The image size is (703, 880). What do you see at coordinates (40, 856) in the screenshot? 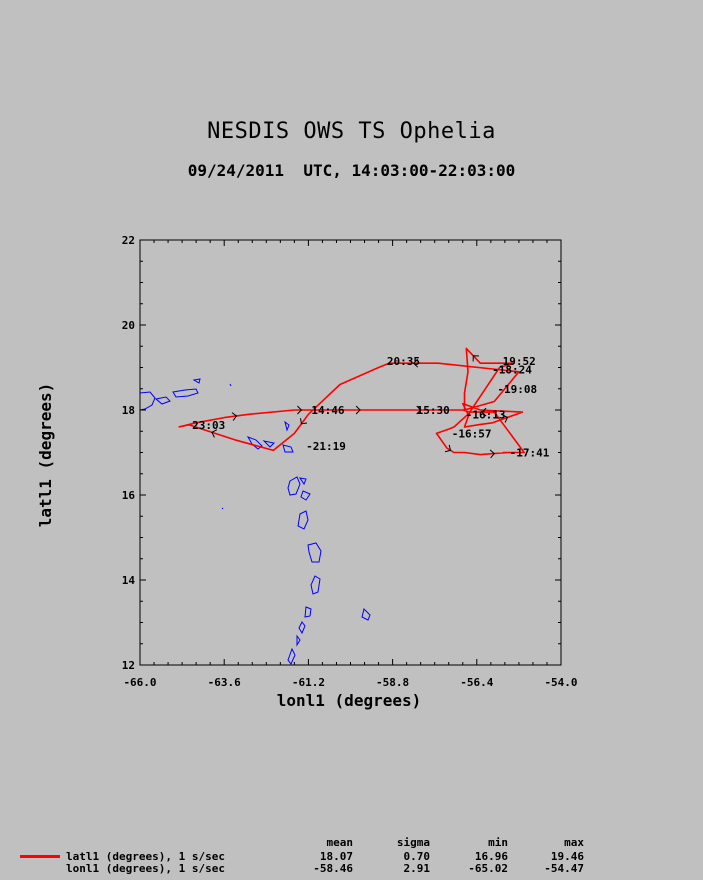
I see `legend-swatch-lat` at bounding box center [40, 856].